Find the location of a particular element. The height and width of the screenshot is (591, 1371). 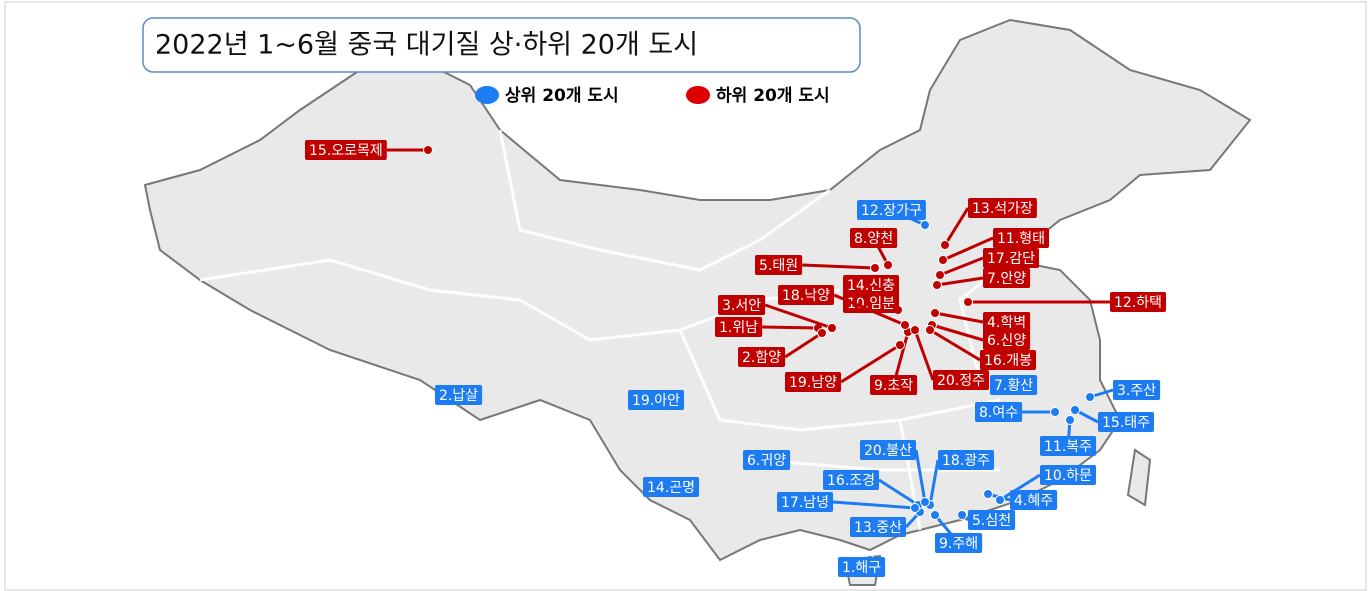

city-label: 14.신충 is located at coordinates (871, 286).